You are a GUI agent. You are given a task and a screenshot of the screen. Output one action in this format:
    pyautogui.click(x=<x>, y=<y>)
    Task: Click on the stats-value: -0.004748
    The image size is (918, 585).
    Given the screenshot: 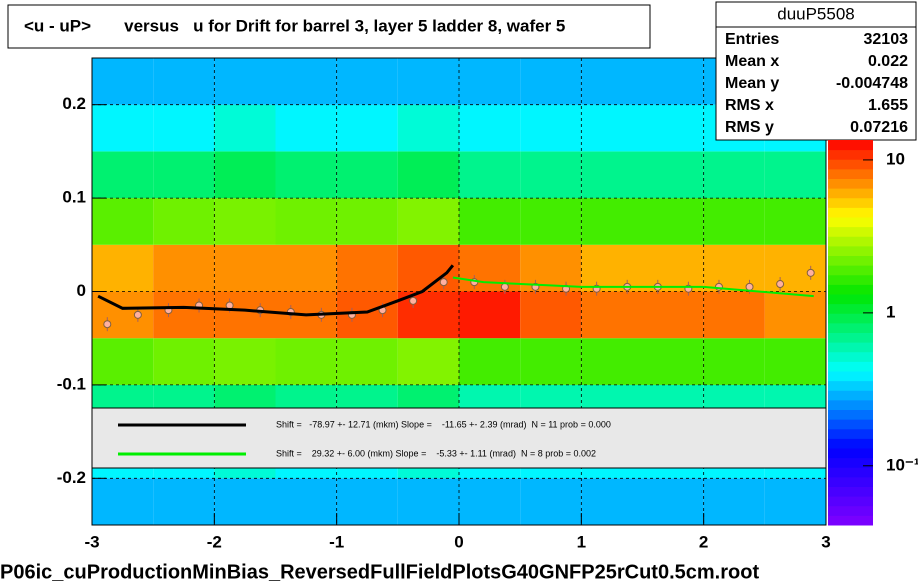 What is the action you would take?
    pyautogui.click(x=872, y=83)
    